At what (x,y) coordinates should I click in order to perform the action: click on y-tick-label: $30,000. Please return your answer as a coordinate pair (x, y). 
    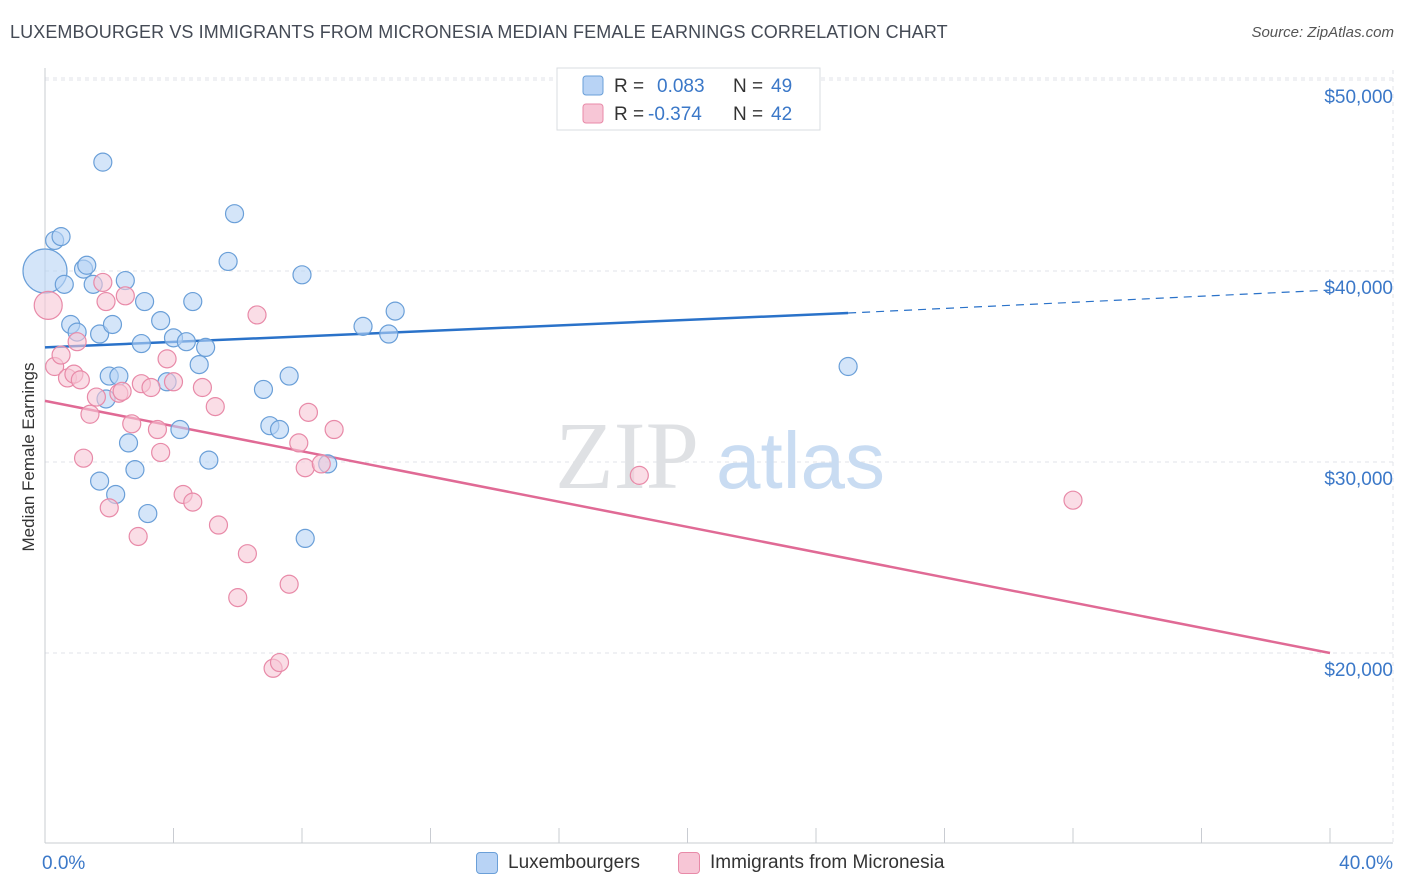
    Looking at the image, I should click on (1358, 479).